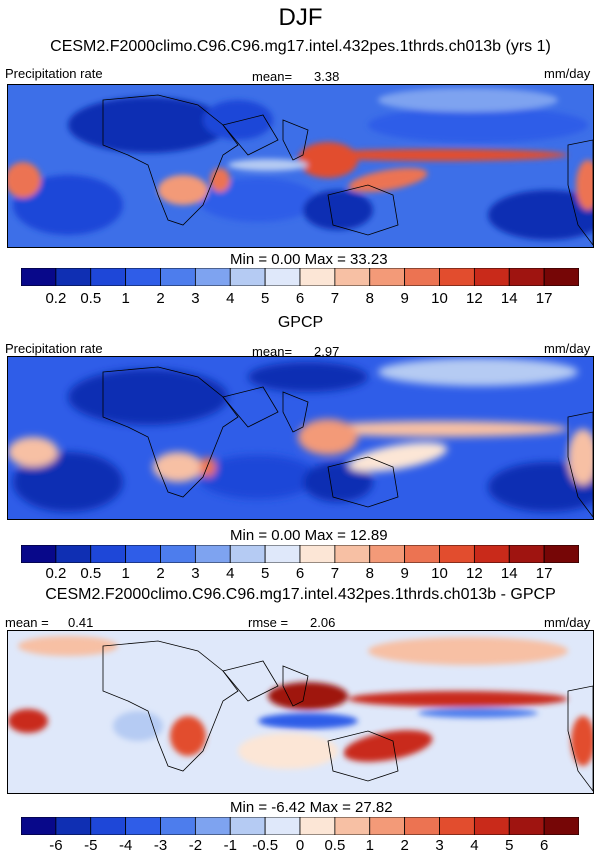 The width and height of the screenshot is (601, 857). What do you see at coordinates (311, 807) in the screenshot?
I see `panel3-minmax: Min = -6.42 Max = 27.82` at bounding box center [311, 807].